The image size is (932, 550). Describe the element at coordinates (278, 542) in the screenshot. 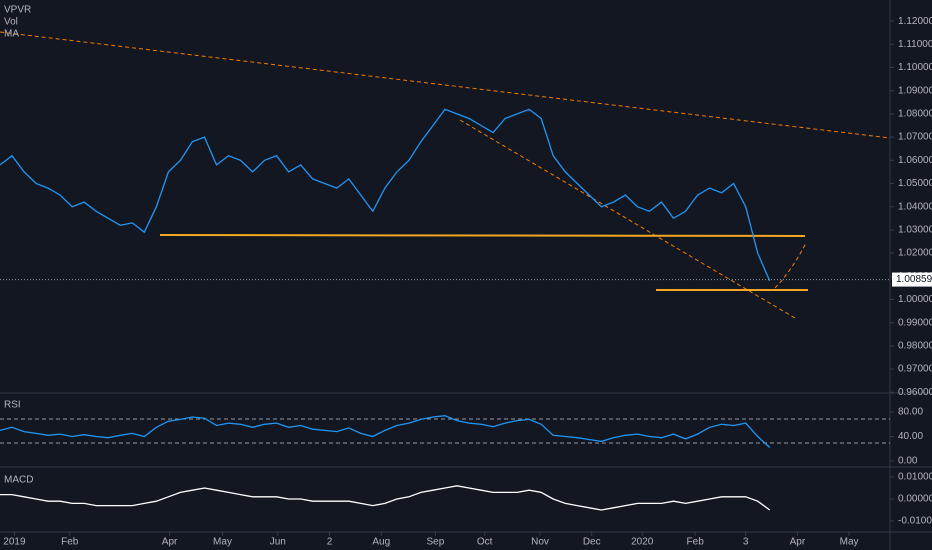

I see `x-tick-label: Jun` at that location.